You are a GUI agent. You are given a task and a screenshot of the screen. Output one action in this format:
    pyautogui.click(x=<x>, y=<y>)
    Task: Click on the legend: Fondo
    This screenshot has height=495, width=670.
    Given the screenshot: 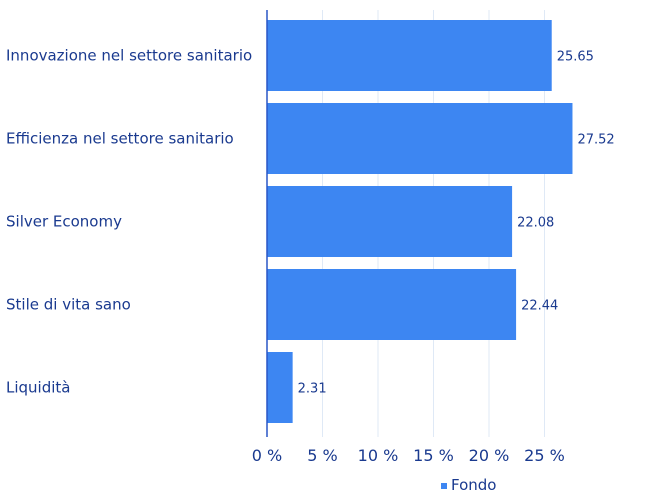 What is the action you would take?
    pyautogui.click(x=468, y=485)
    